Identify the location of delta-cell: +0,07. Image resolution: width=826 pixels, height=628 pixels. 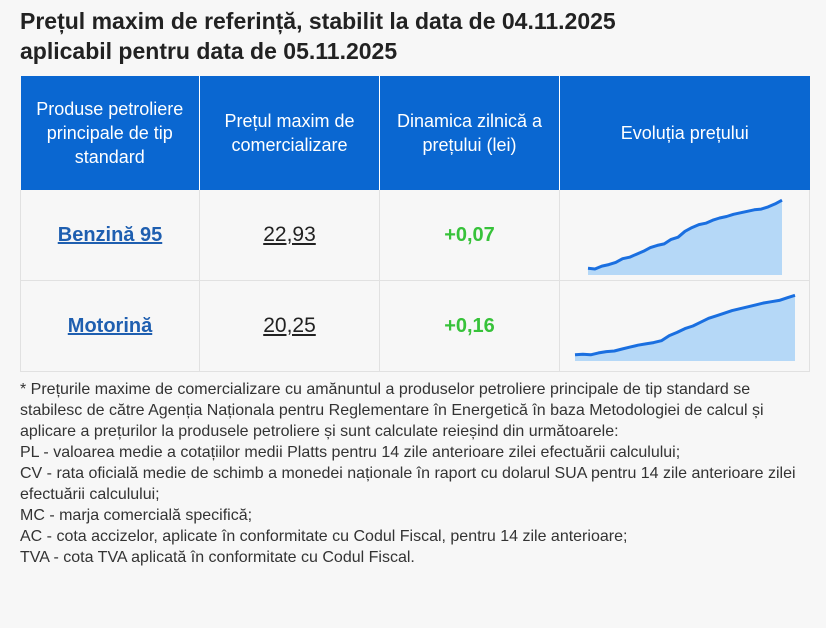
(469, 235).